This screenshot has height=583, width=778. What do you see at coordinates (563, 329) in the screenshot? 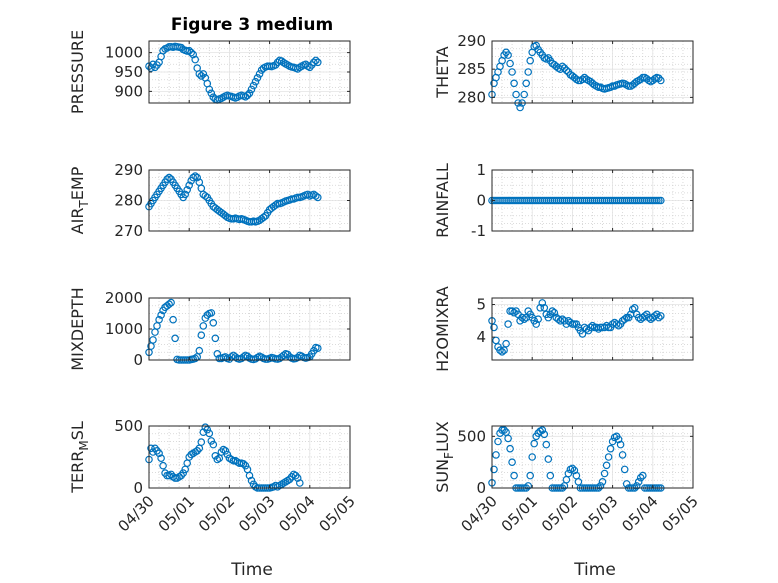
I see `subplot-h2omixra: 4 5 H2OMIXRA` at bounding box center [563, 329].